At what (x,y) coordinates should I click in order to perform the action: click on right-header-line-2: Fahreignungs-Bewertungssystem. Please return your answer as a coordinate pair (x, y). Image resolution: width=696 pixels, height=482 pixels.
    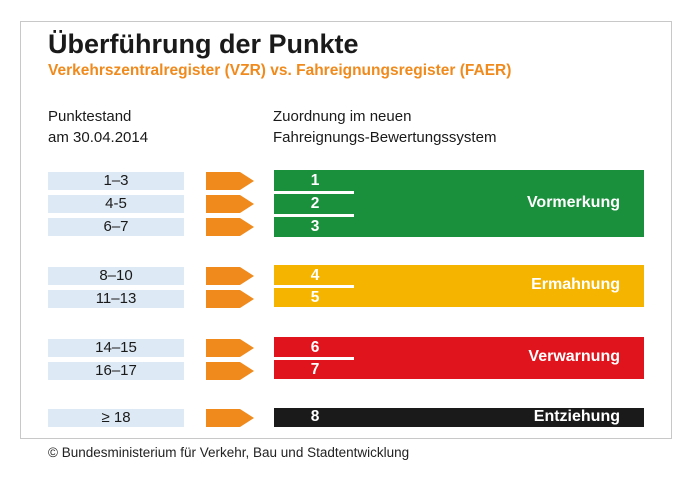
    Looking at the image, I should click on (385, 137).